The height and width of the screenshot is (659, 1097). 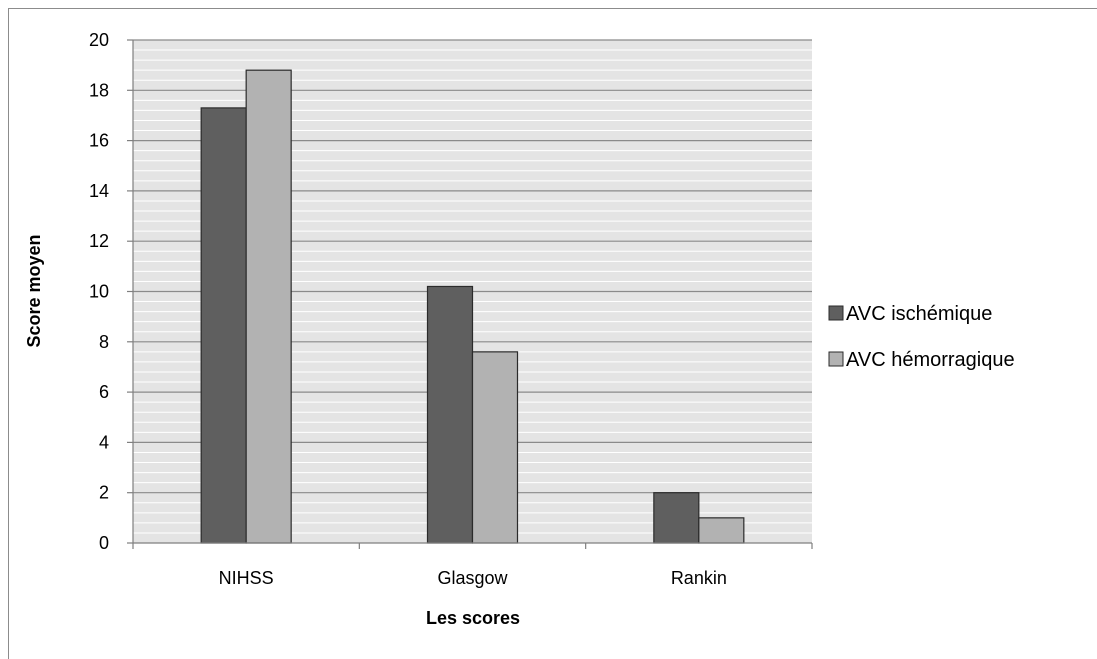 What do you see at coordinates (99, 141) in the screenshot?
I see `y-tick-label: 16` at bounding box center [99, 141].